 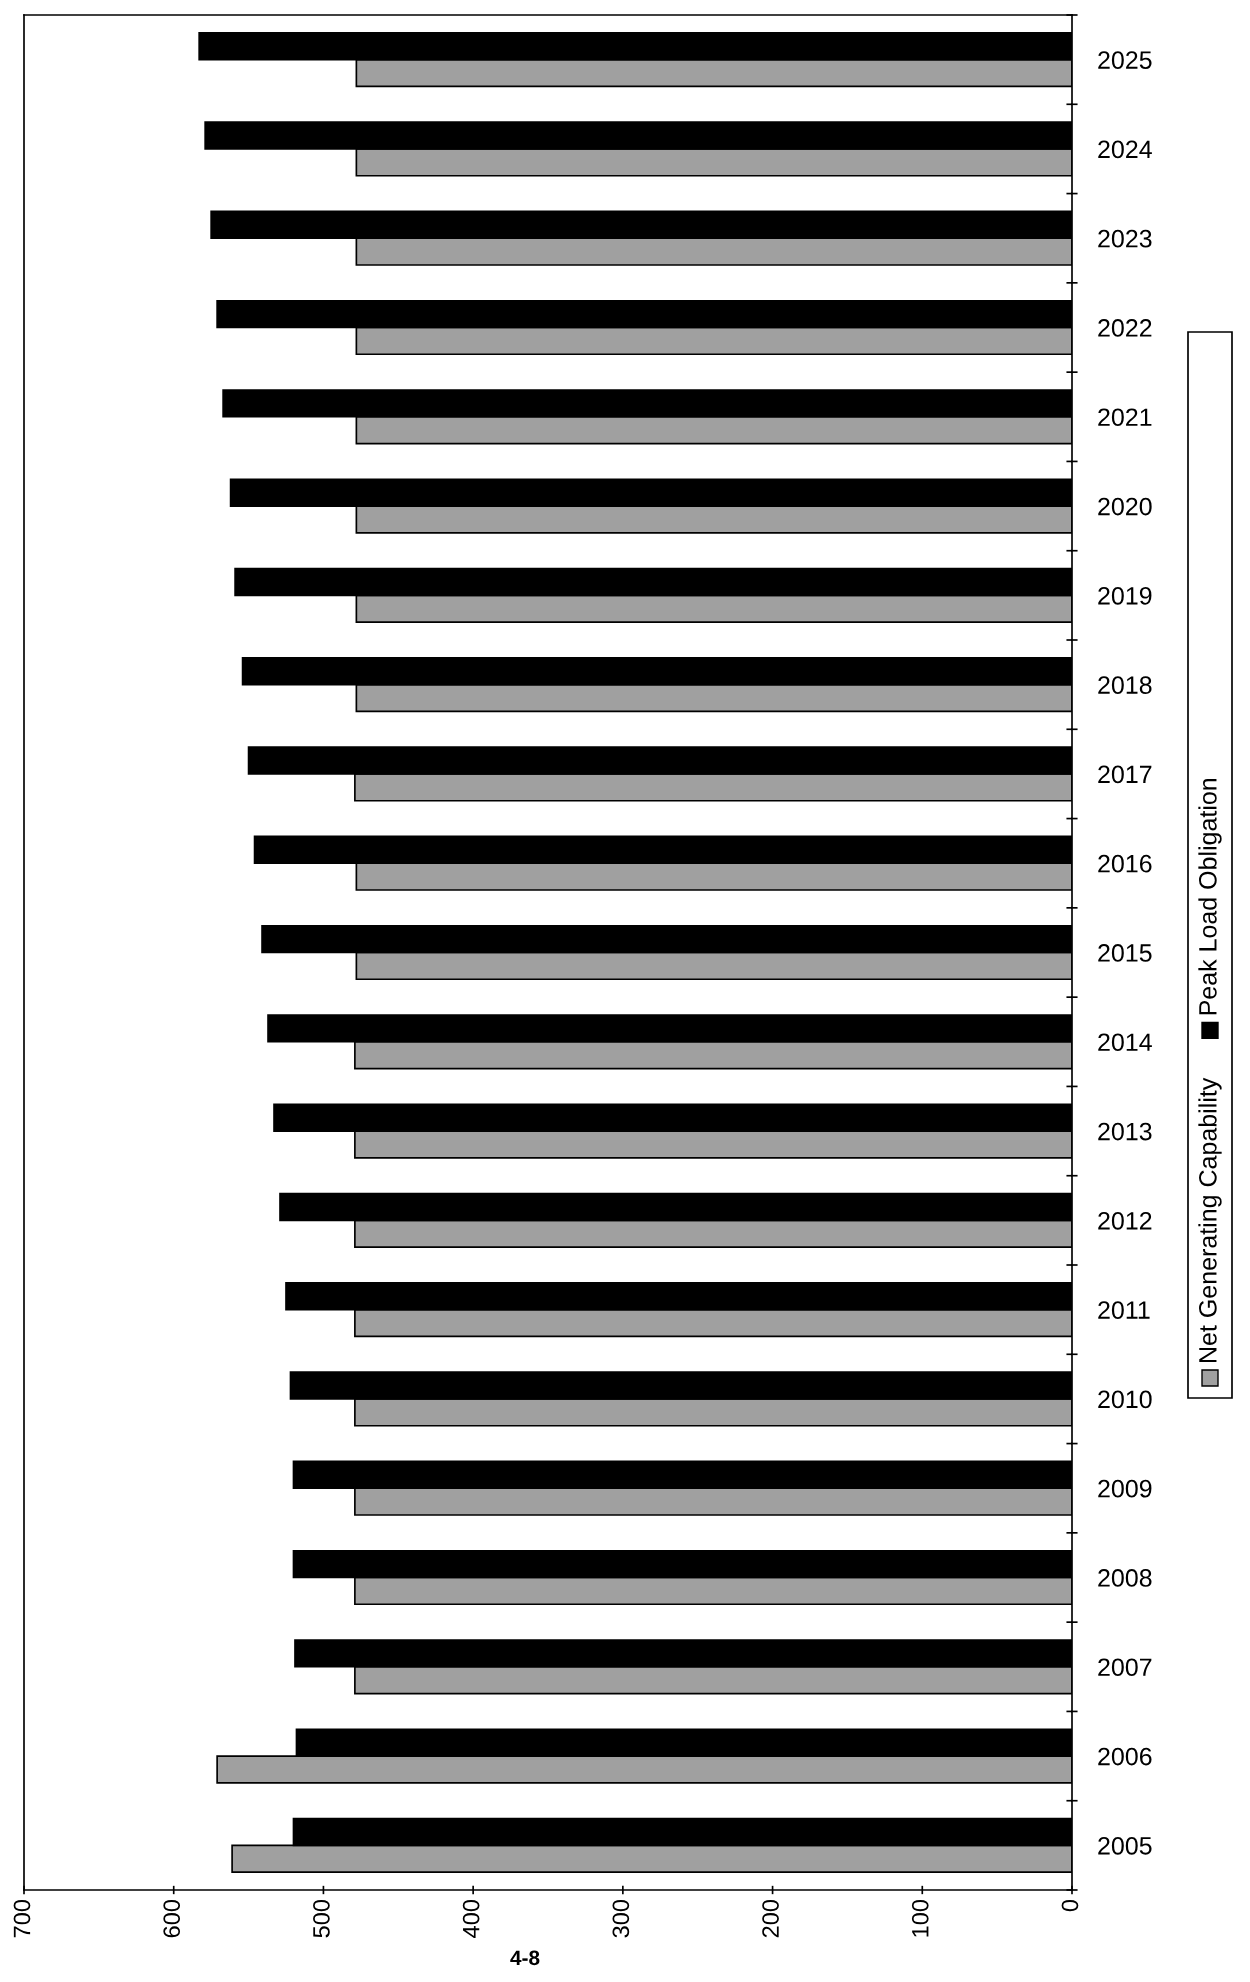 I want to click on x-tick-label: 600, so click(x=172, y=1918).